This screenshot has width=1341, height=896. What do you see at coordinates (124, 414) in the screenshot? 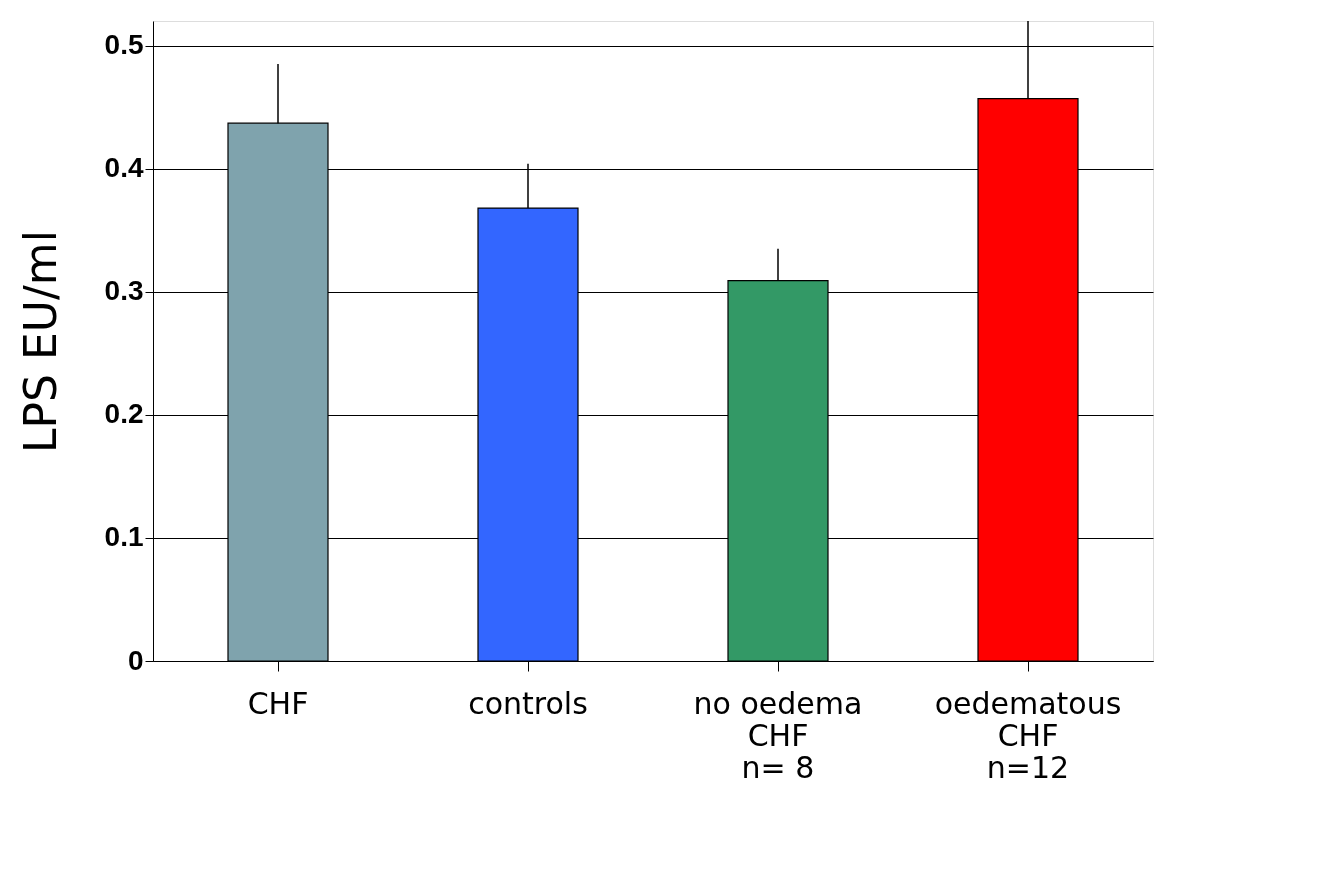
I see `y-tick-label: 0.2` at bounding box center [124, 414].